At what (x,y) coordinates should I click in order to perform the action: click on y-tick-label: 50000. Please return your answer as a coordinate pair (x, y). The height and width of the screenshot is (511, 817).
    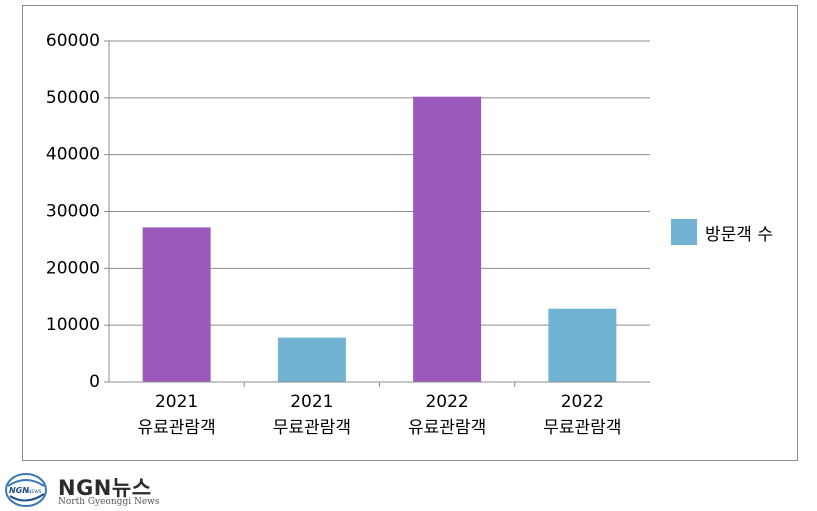
    Looking at the image, I should click on (73, 98).